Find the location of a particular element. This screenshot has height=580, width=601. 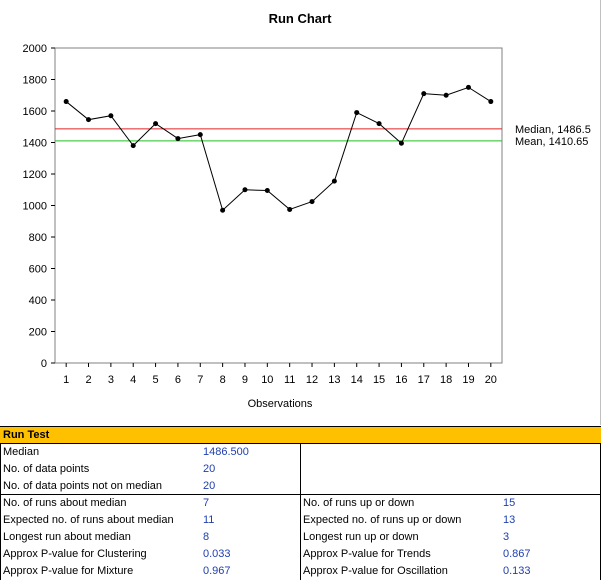

x-tick-label: 13 is located at coordinates (334, 380).